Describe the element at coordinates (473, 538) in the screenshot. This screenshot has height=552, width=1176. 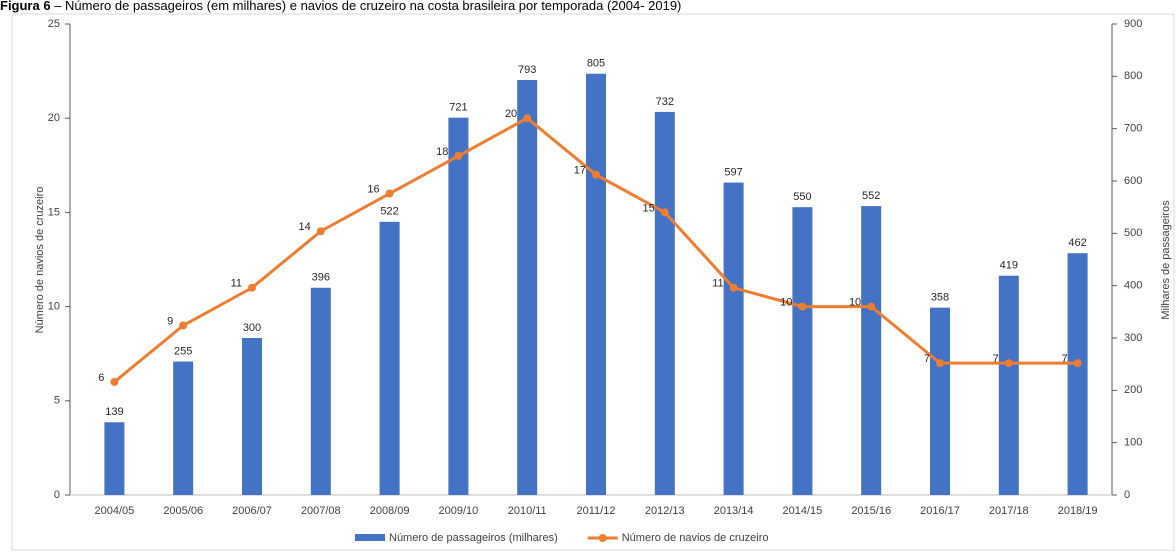
I see `legend-label: Número de passageiros (milhares)` at that location.